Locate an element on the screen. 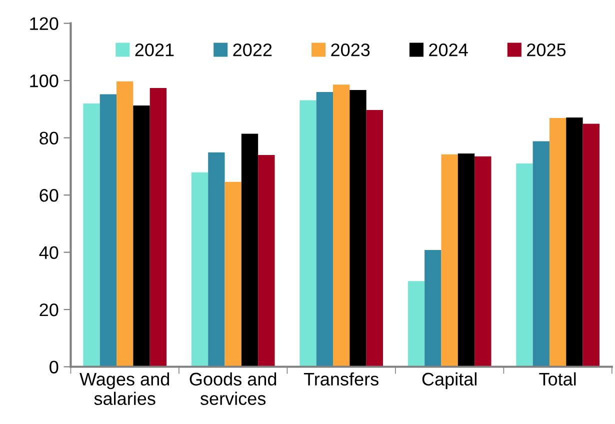 This screenshot has height=424, width=615. y-tick-label: 120 is located at coordinates (44, 23).